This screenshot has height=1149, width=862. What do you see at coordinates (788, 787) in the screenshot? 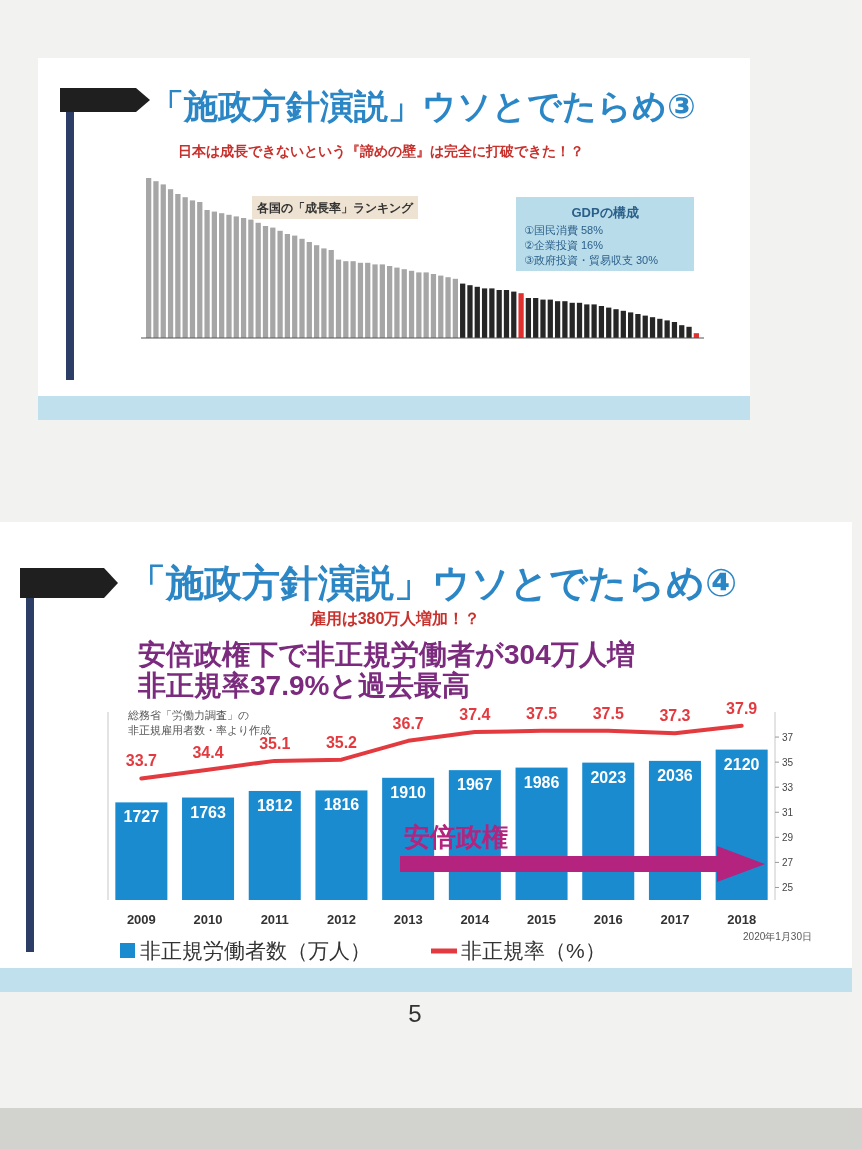
I see `y2-tick-label: 33` at bounding box center [788, 787].